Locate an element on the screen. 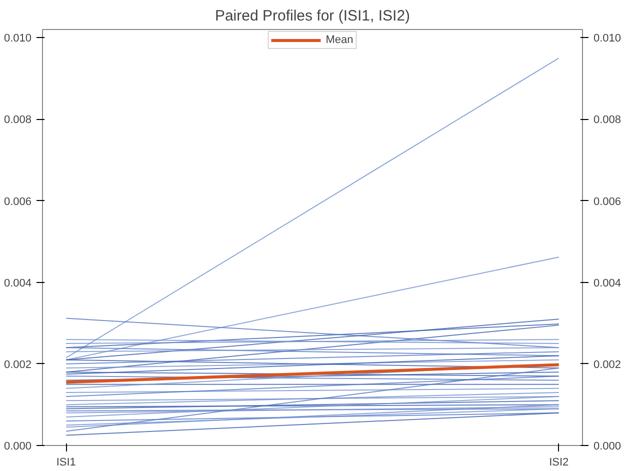 This screenshot has width=624, height=471. y-tick-label: 0.010 is located at coordinates (18, 38).